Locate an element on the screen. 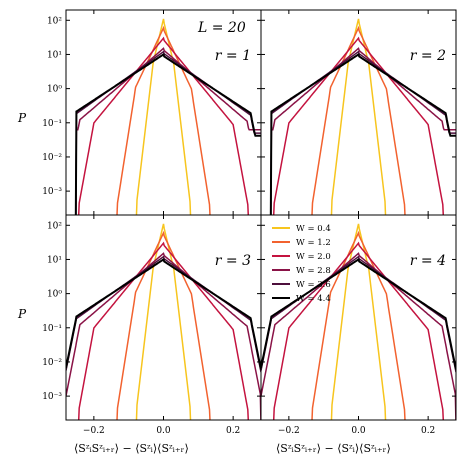 The height and width of the screenshot is (475, 474). legend-entry-2: W = 2.0 is located at coordinates (313, 257).